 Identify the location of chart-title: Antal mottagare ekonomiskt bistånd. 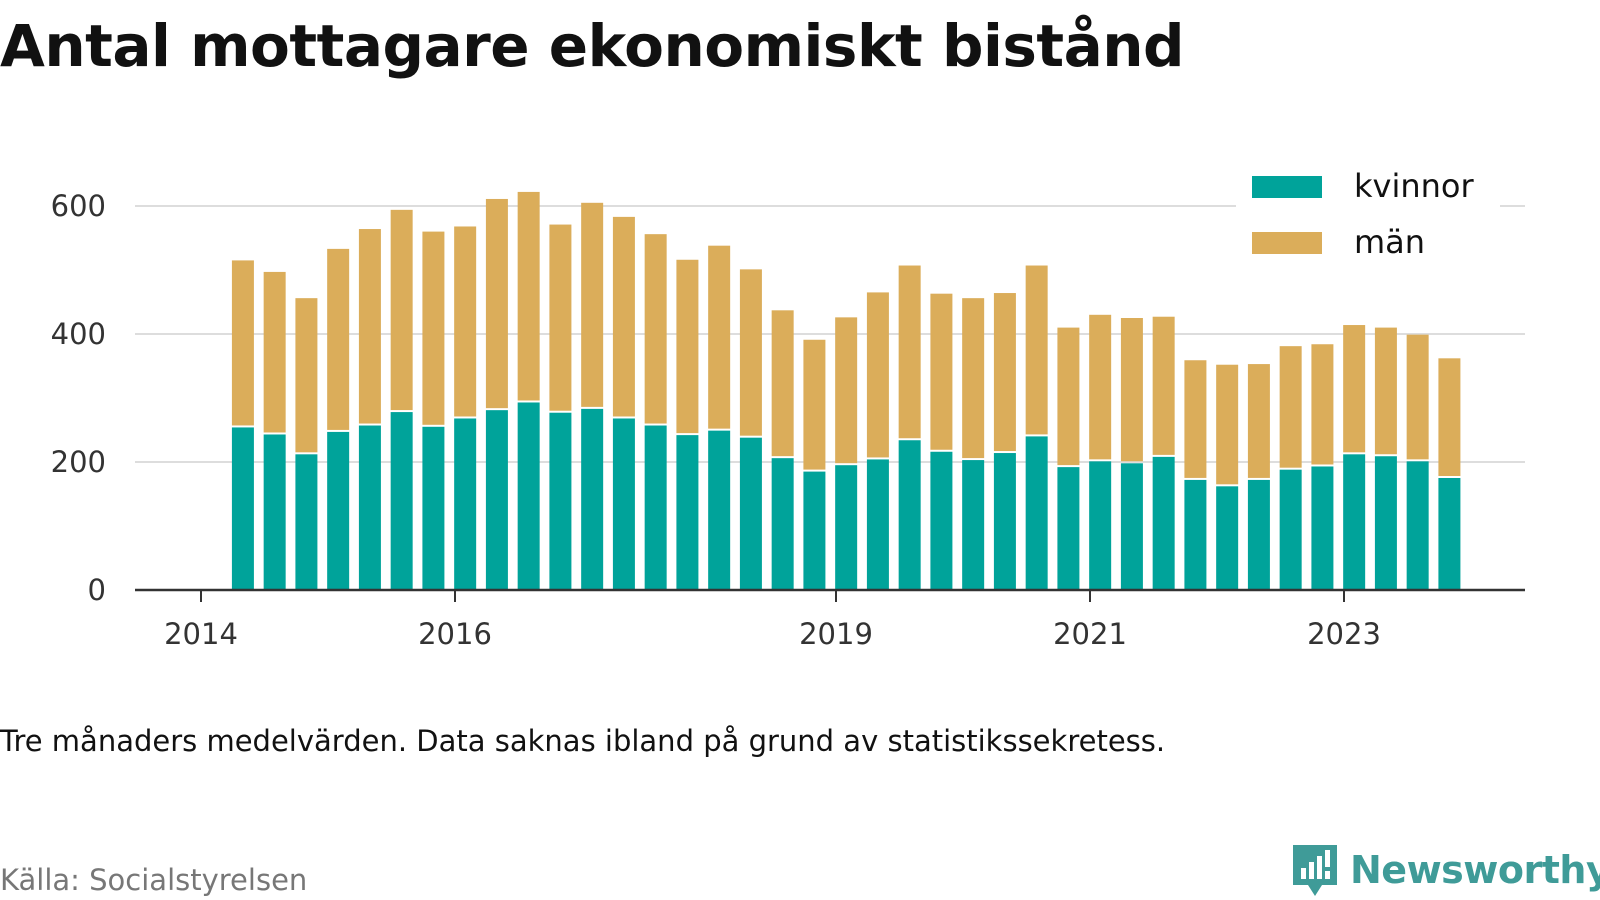
(592, 46).